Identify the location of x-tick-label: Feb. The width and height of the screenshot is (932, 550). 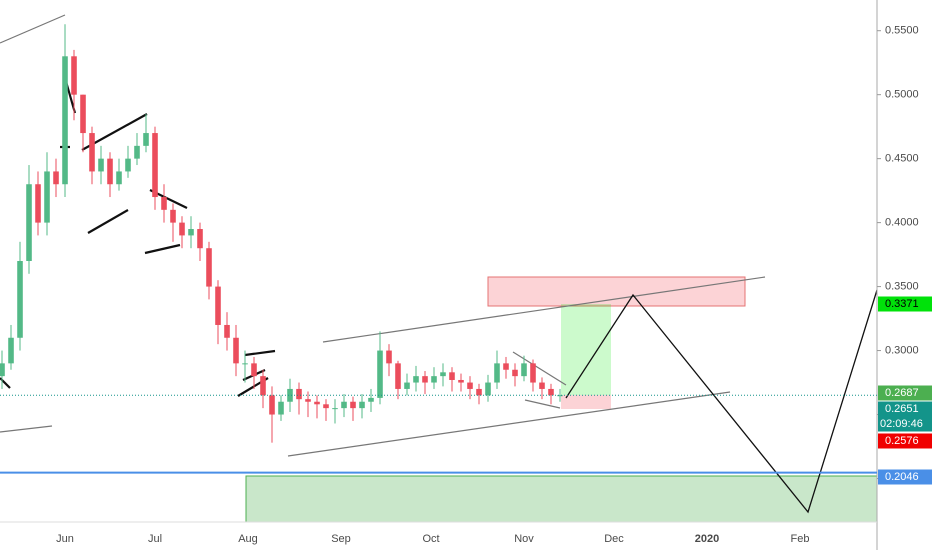
(800, 539).